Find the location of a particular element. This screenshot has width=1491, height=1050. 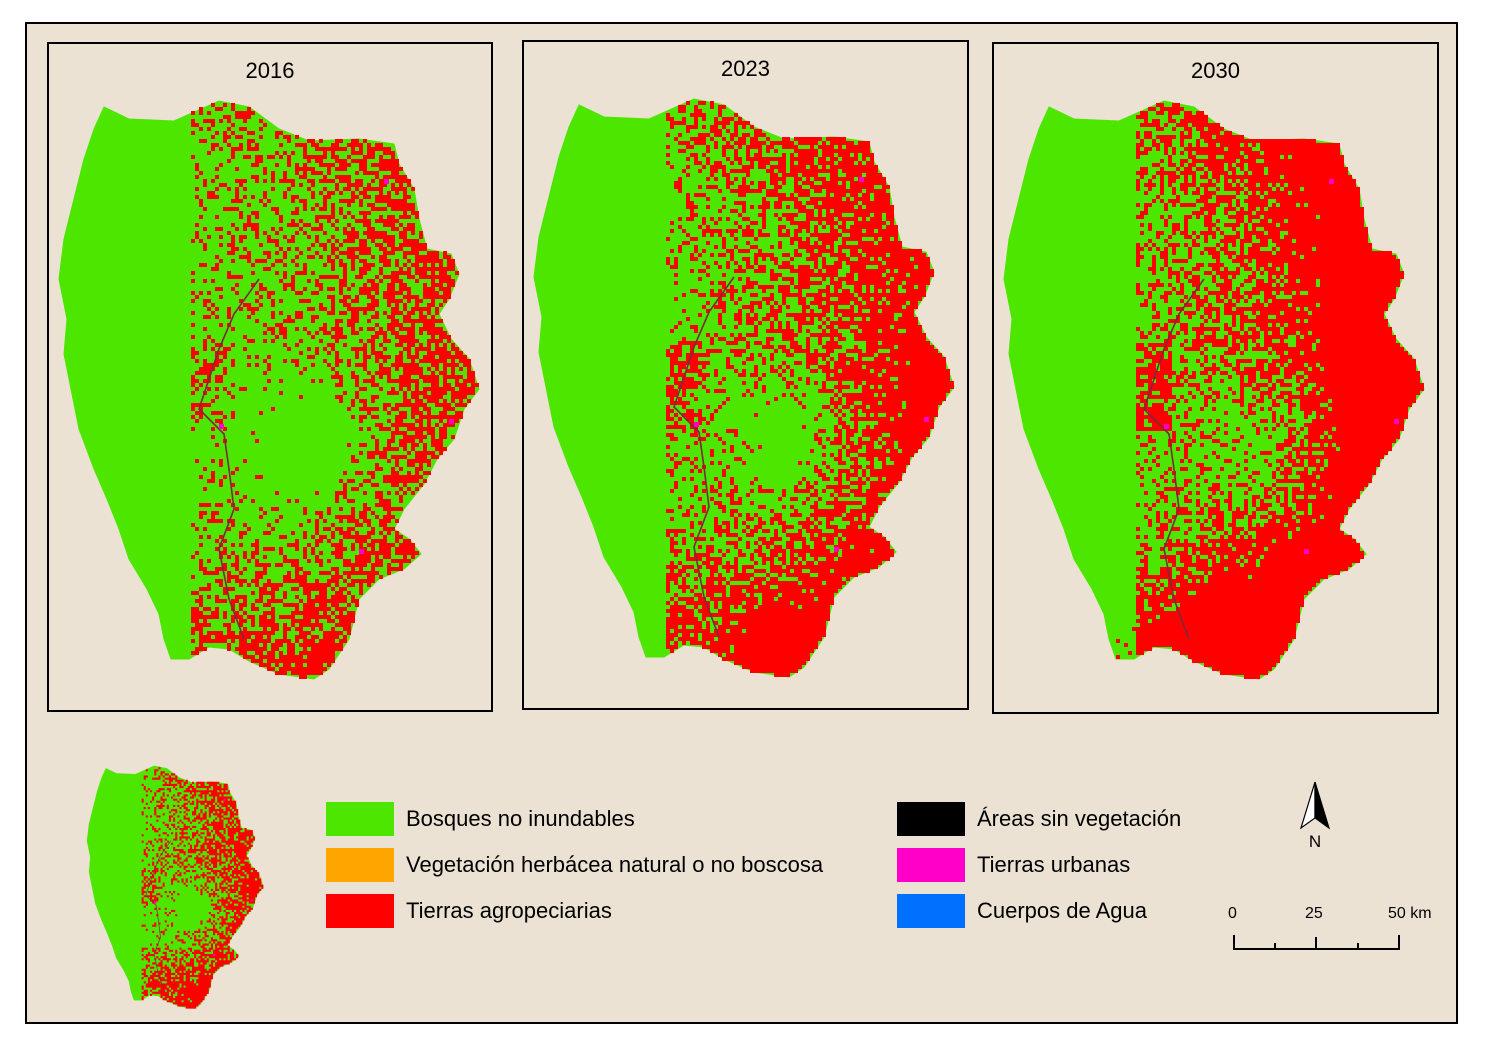

map-year-label: 2023 is located at coordinates (745, 68).